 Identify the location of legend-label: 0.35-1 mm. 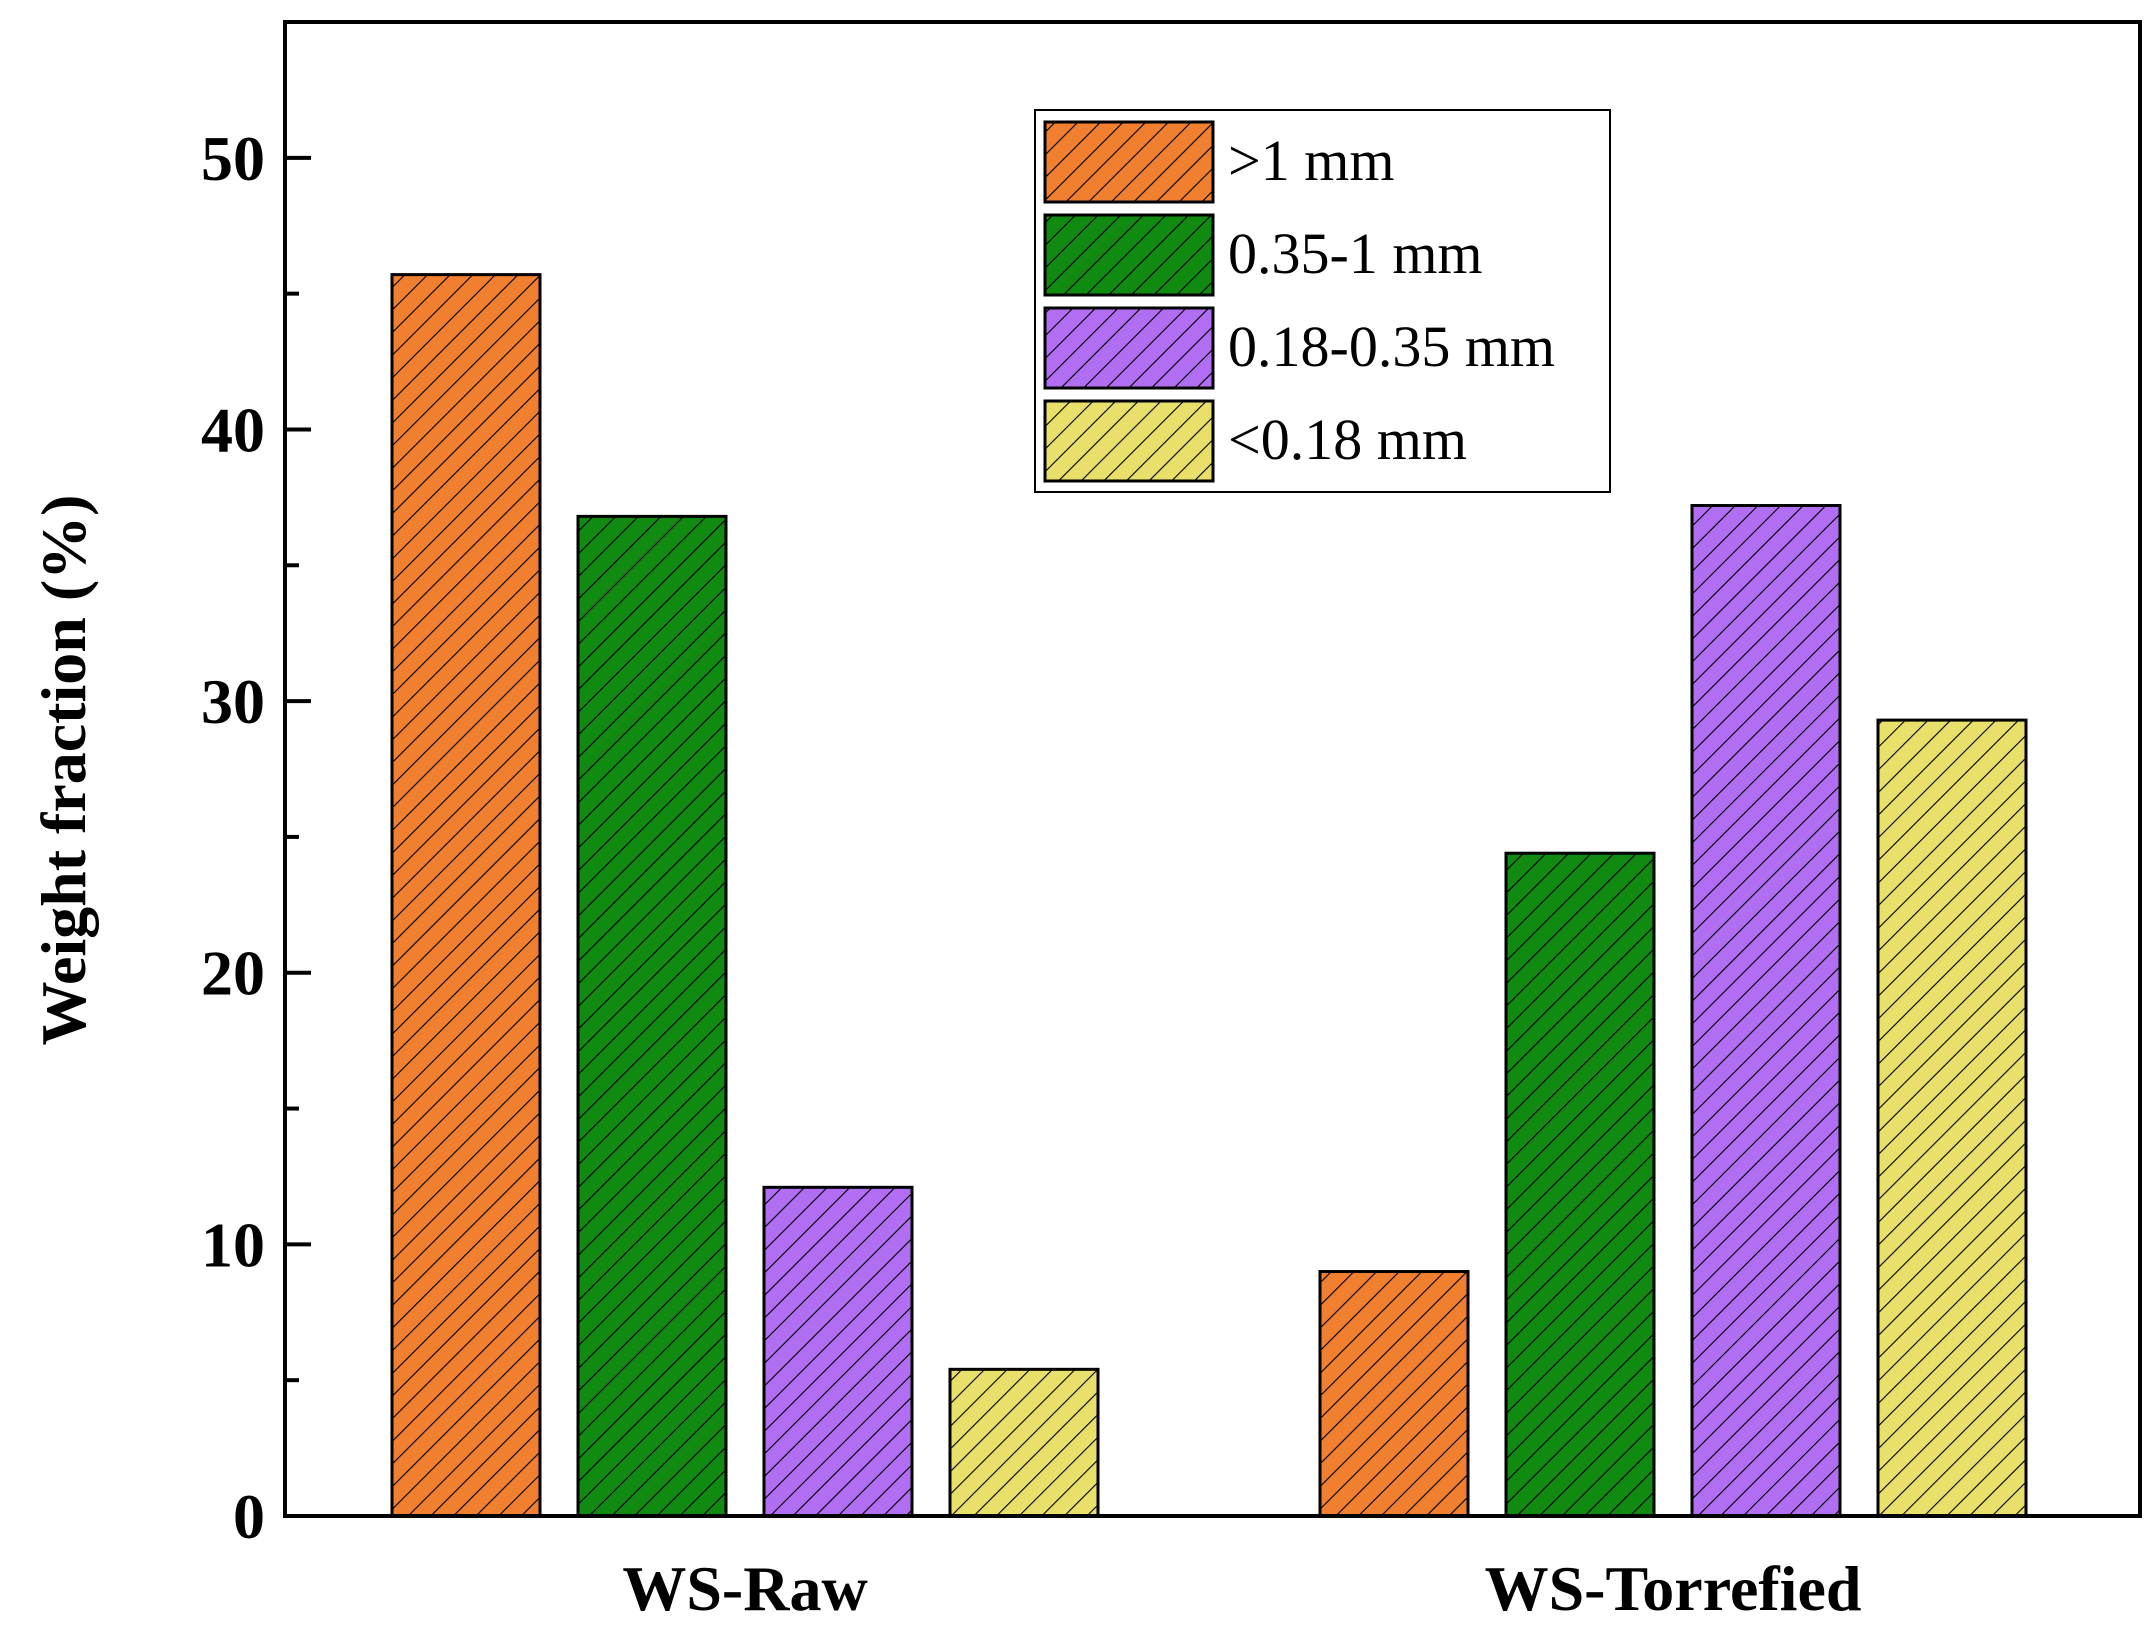
(1355, 253).